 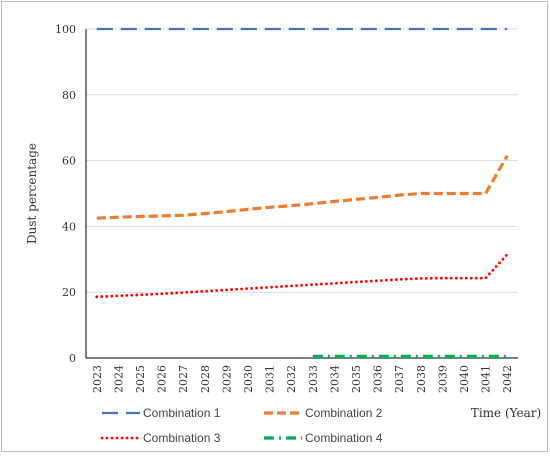 I want to click on x-tick-label: 2041, so click(x=486, y=379).